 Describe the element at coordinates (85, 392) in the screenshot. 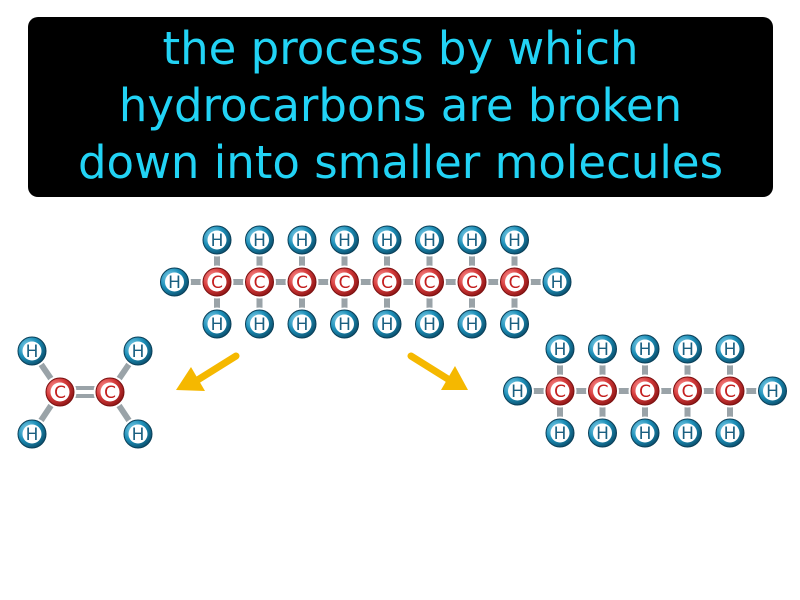

I see `ethene-molecule: H H H H C C` at that location.